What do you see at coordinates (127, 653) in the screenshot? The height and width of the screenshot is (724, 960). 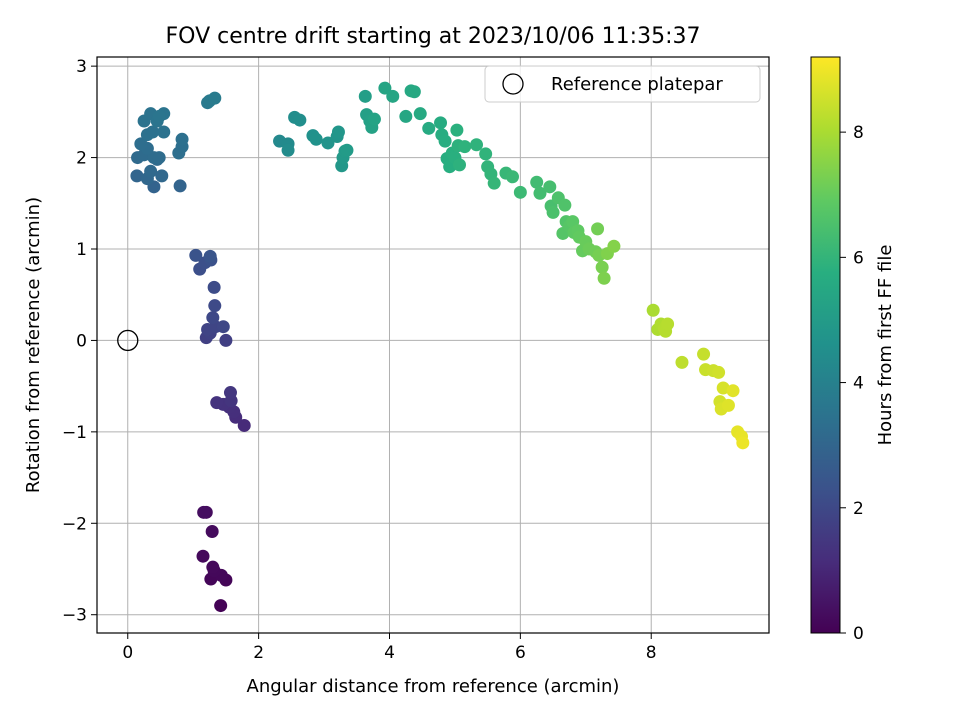 I see `x-tick-label: 0` at bounding box center [127, 653].